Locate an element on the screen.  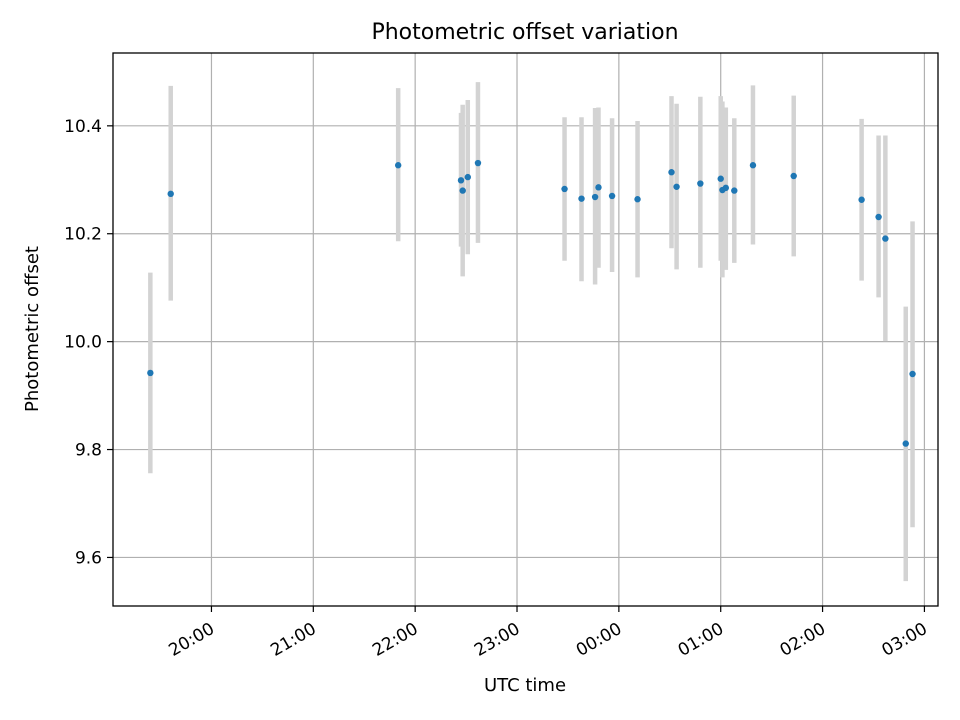
y-tick-label: 10.0 is located at coordinates (83, 343).